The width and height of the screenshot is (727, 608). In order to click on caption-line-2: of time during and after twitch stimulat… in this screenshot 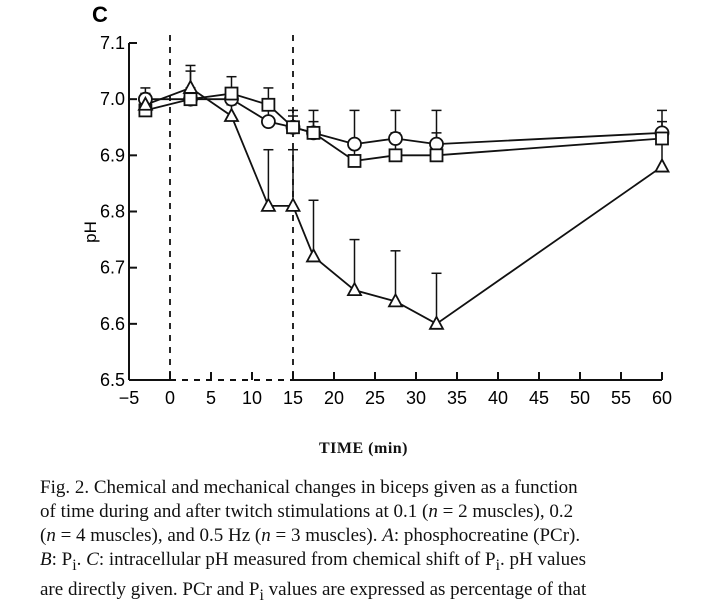, I will do `click(307, 511)`.